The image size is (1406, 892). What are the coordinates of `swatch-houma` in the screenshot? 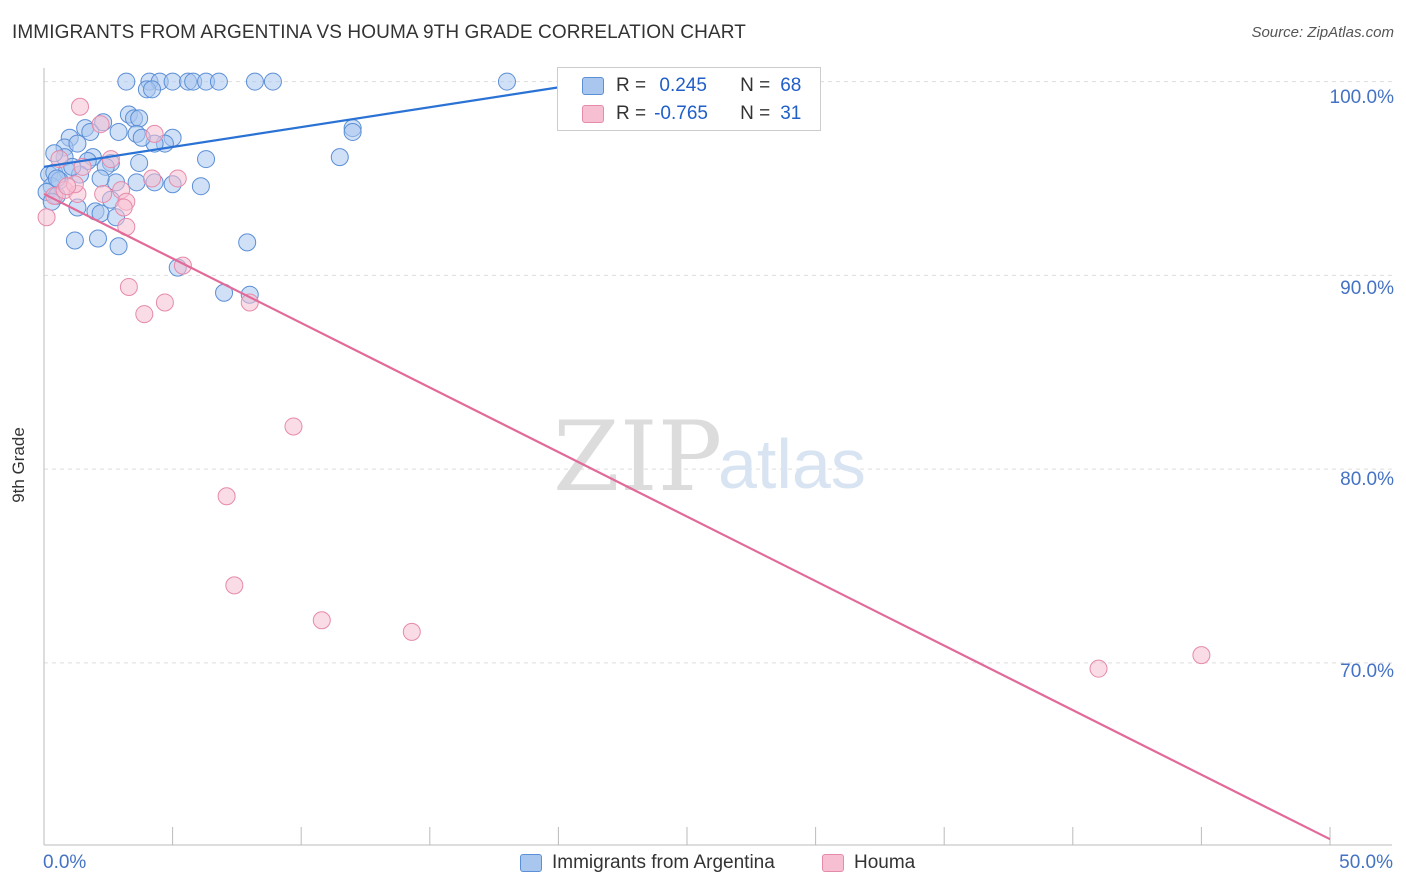 It's located at (593, 114).